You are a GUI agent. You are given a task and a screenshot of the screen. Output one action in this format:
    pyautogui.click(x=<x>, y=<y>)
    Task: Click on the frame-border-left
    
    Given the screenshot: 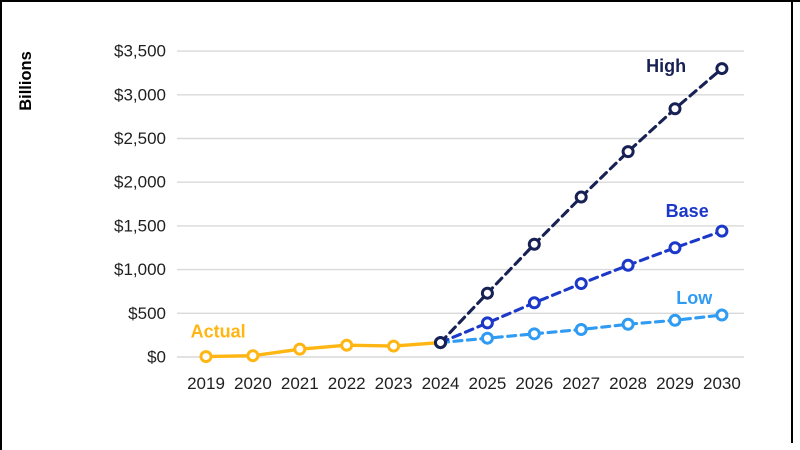 What is the action you would take?
    pyautogui.click(x=1, y=225)
    